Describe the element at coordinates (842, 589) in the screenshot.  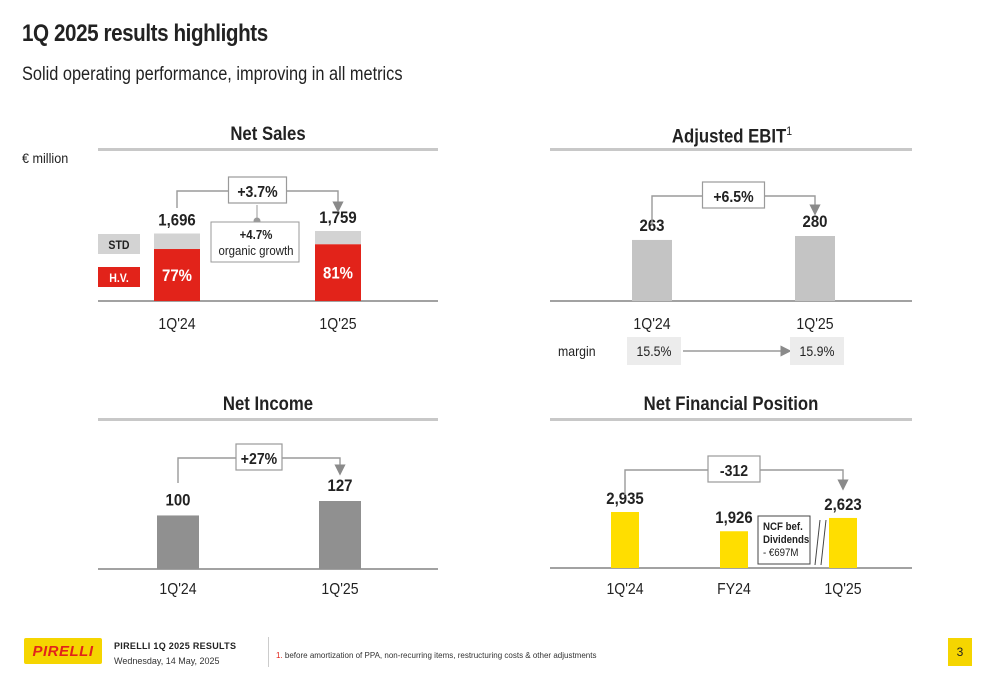
I see `nfp-category-label: 1Q'25` at that location.